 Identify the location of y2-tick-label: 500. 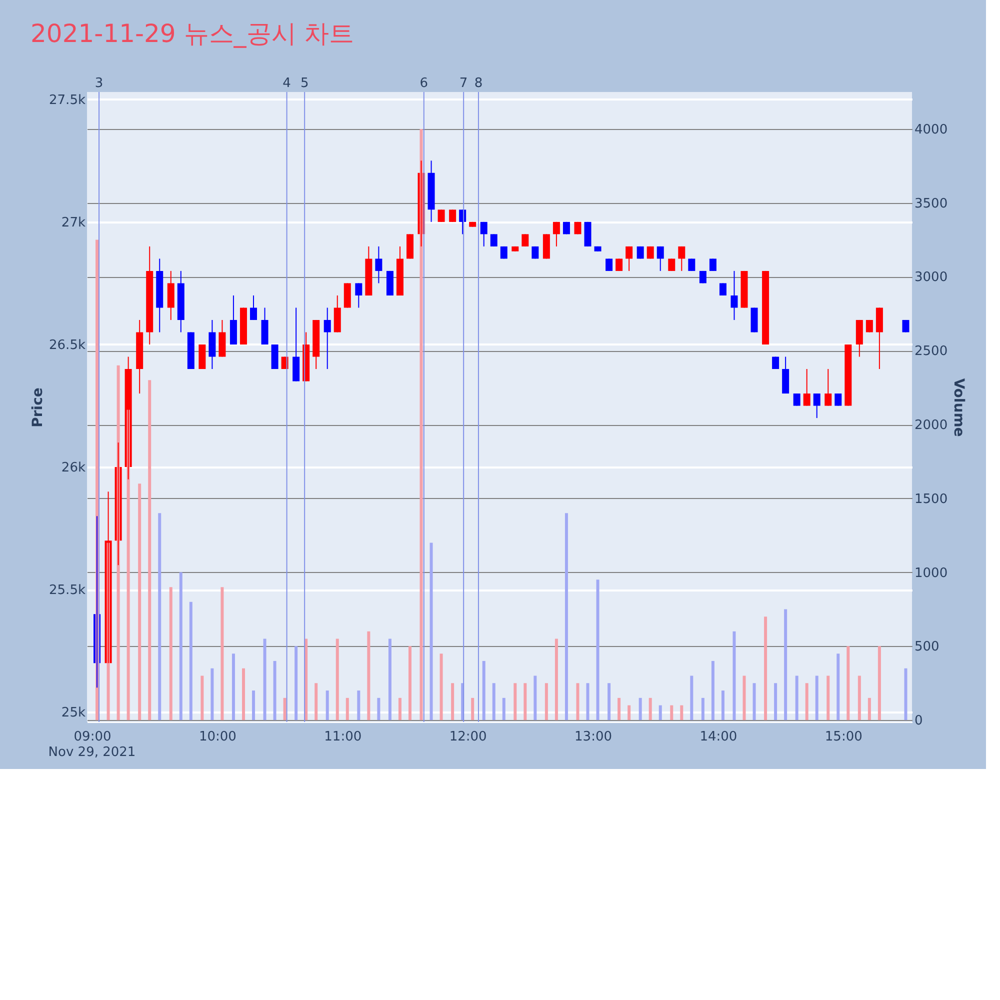
(927, 647).